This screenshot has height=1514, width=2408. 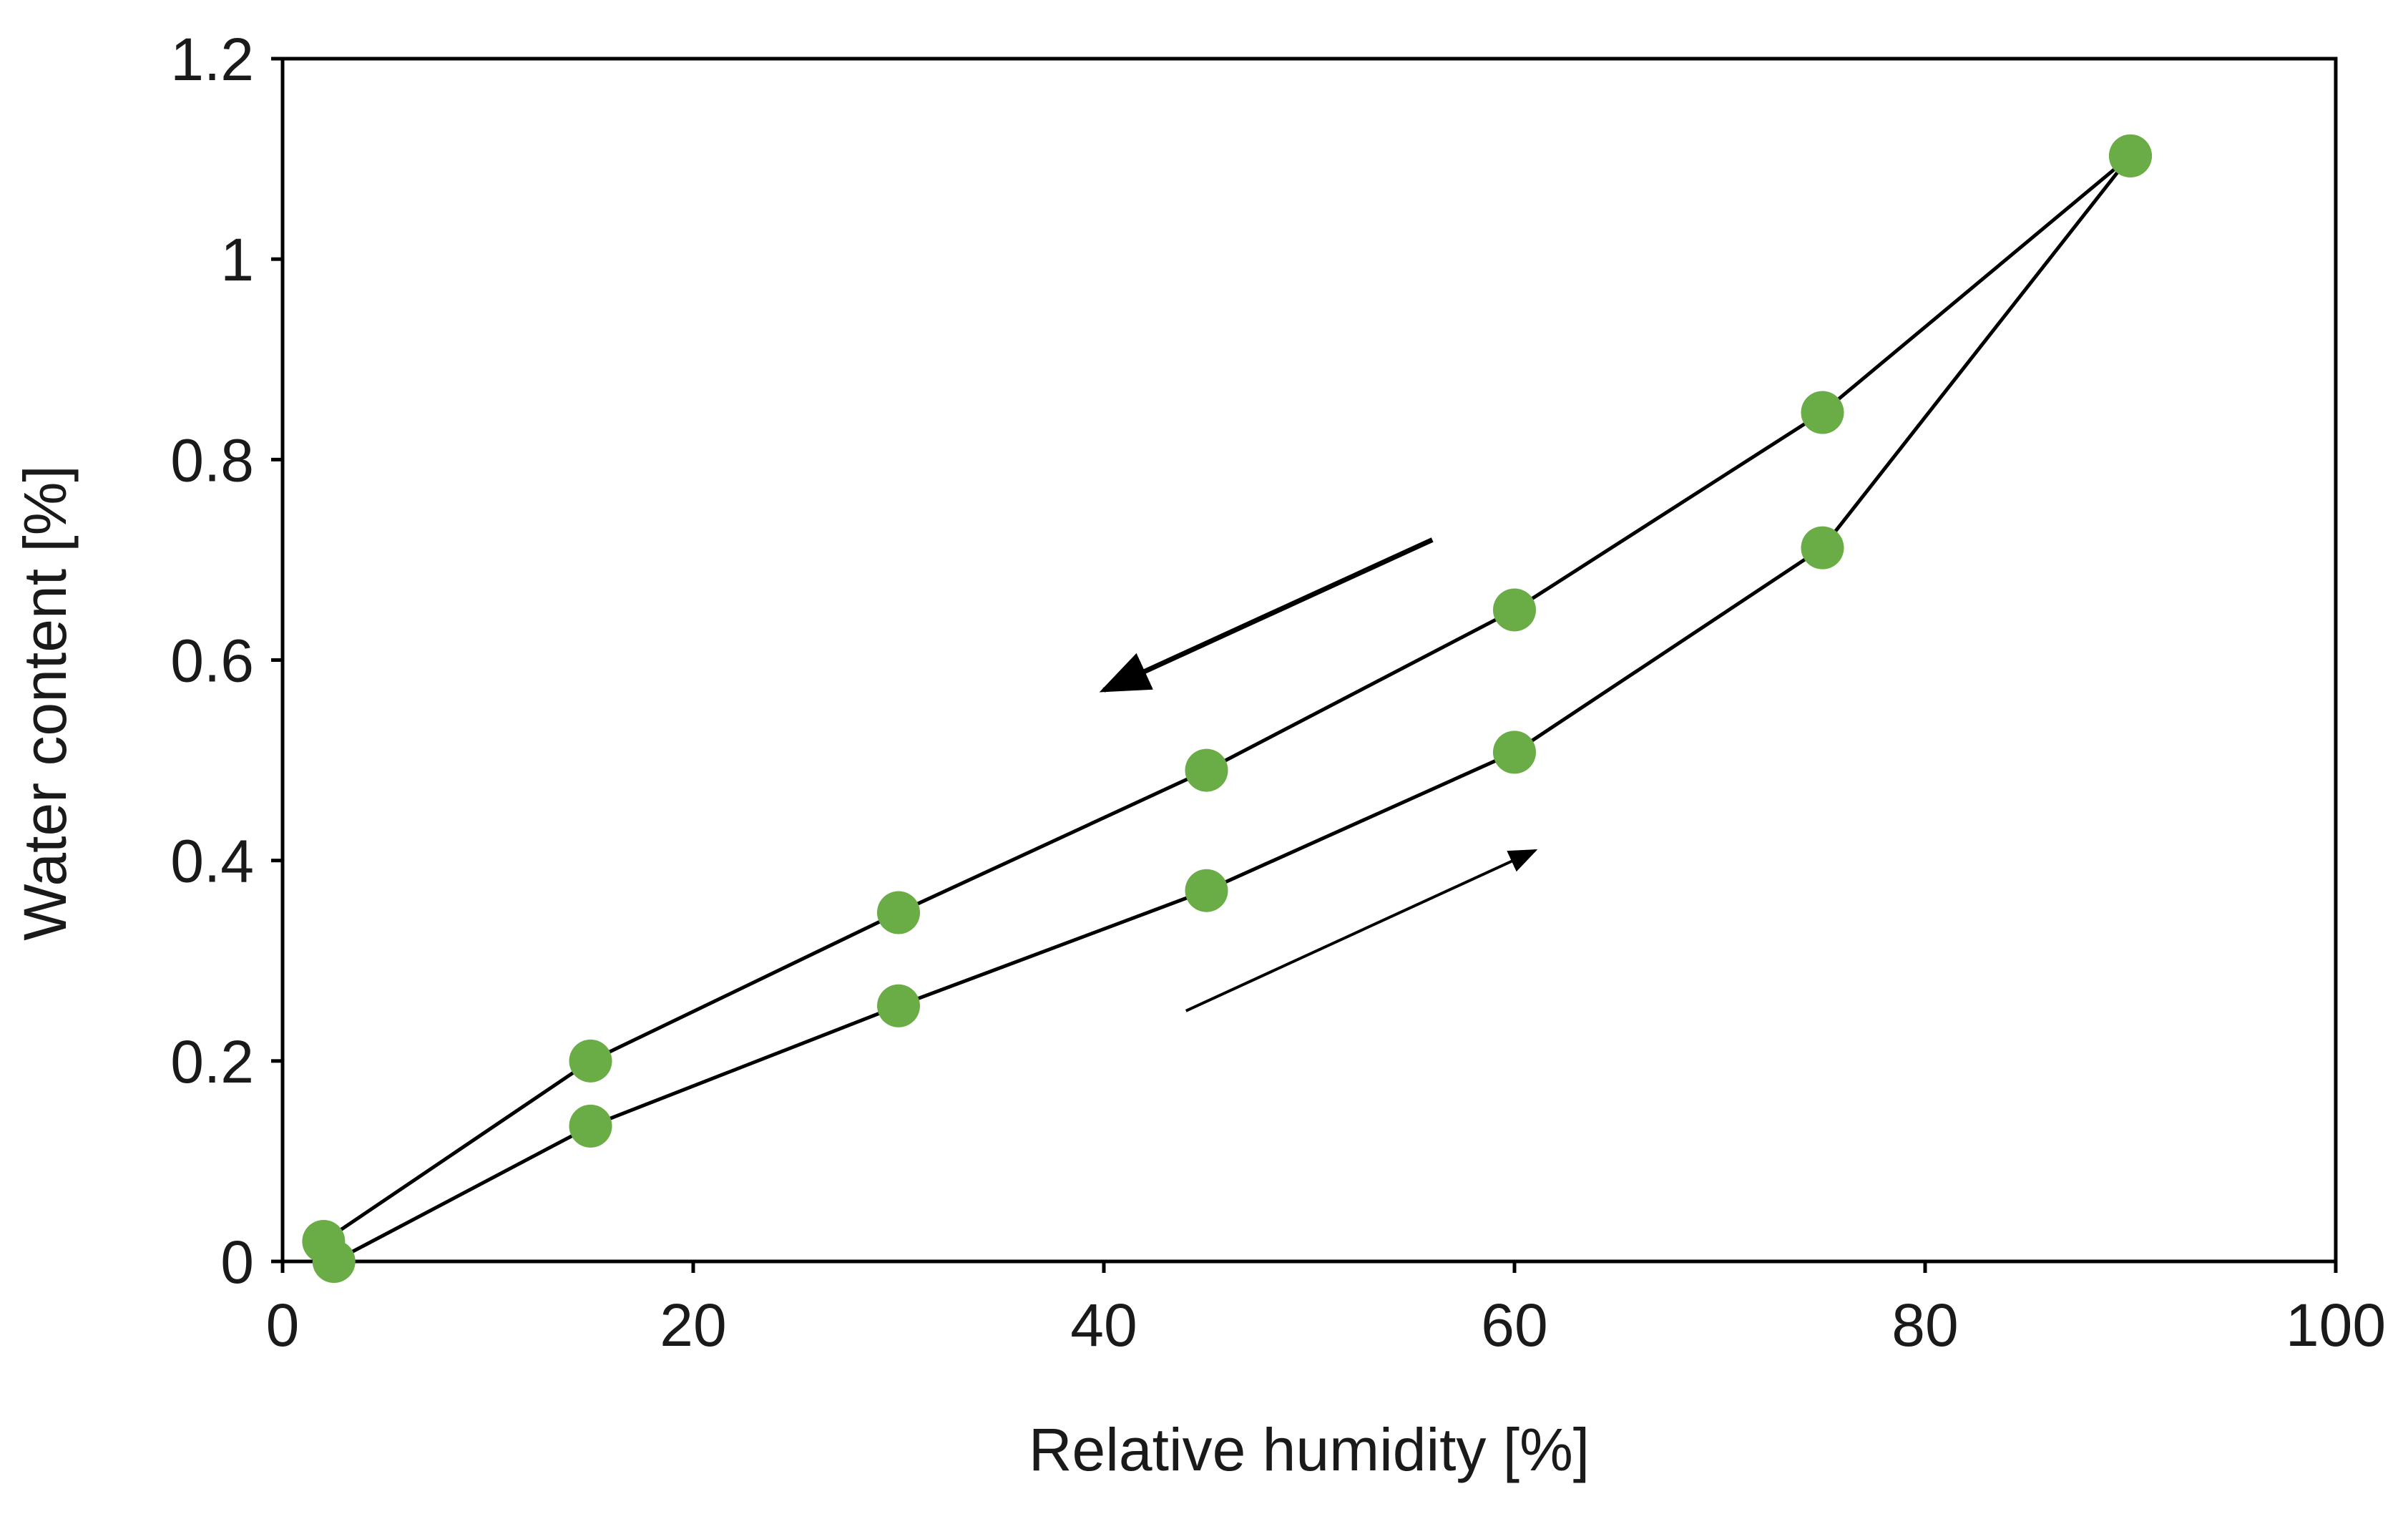 What do you see at coordinates (1514, 1325) in the screenshot?
I see `x-tick-label: 60` at bounding box center [1514, 1325].